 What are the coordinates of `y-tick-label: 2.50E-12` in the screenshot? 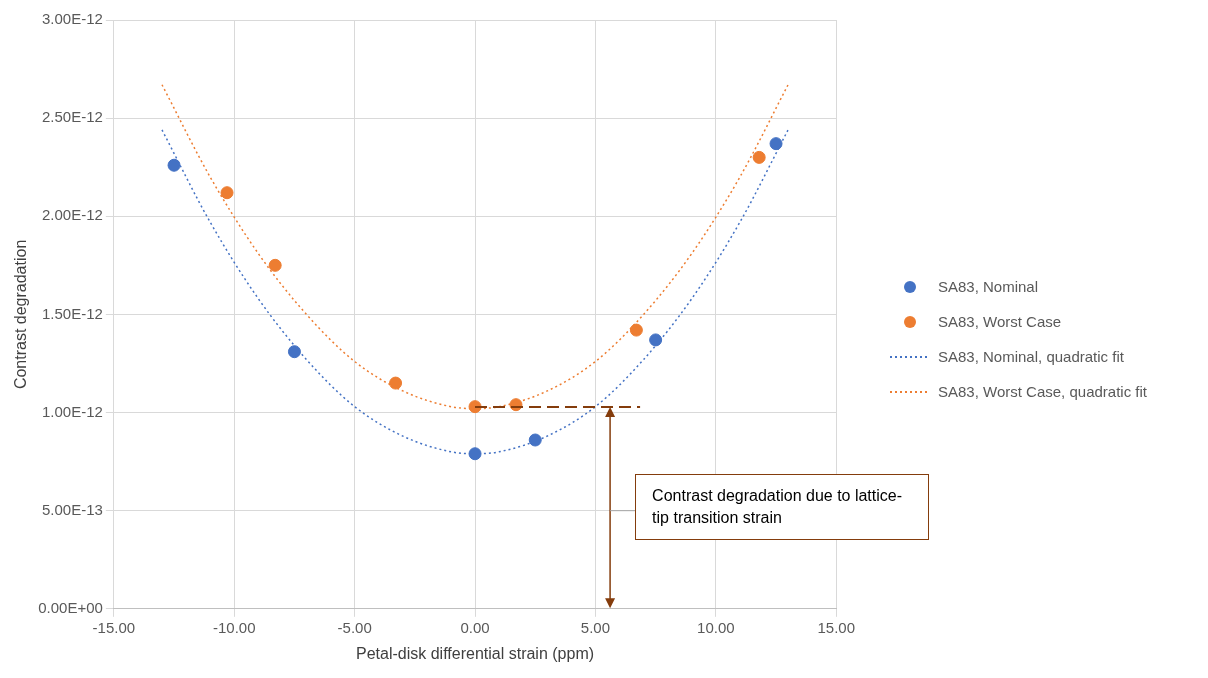 It's located at (72, 117).